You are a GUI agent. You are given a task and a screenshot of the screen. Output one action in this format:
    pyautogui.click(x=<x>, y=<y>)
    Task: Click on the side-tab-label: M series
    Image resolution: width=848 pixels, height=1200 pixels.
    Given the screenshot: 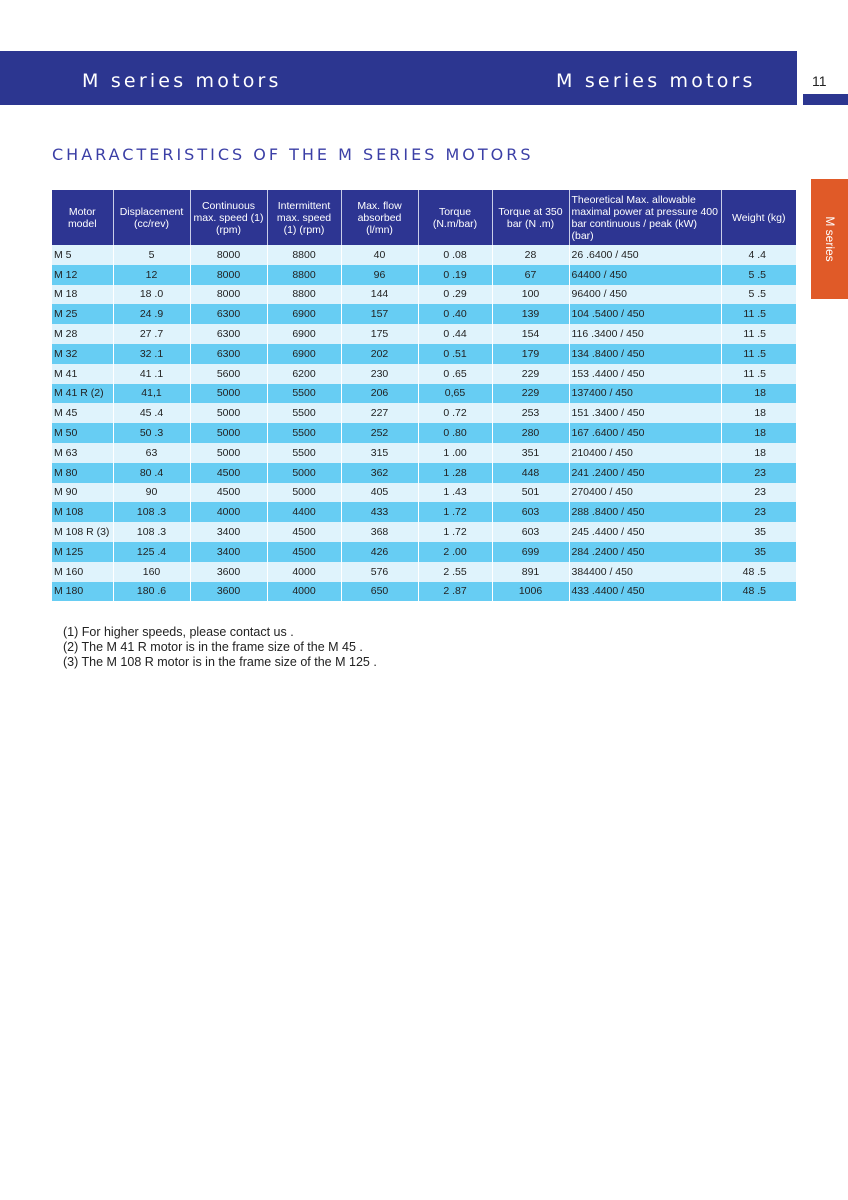 What is the action you would take?
    pyautogui.click(x=829, y=239)
    